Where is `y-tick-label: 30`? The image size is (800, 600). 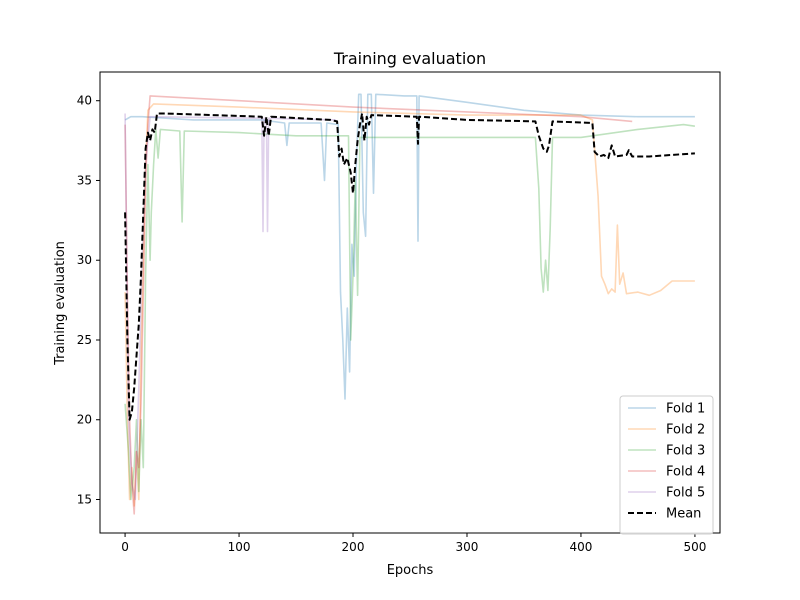 y-tick-label: 30 is located at coordinates (84, 260).